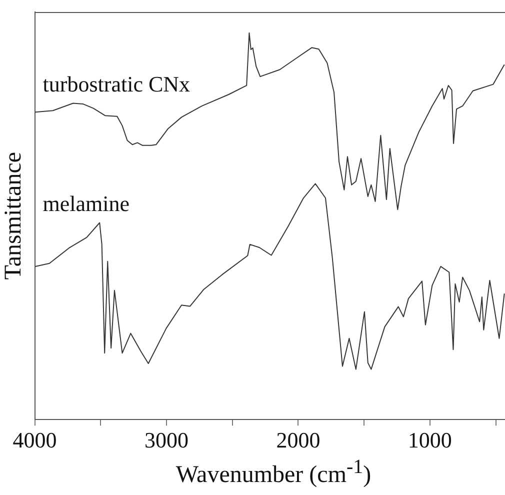 The image size is (505, 495). What do you see at coordinates (298, 440) in the screenshot?
I see `x-tick-label: 2000` at bounding box center [298, 440].